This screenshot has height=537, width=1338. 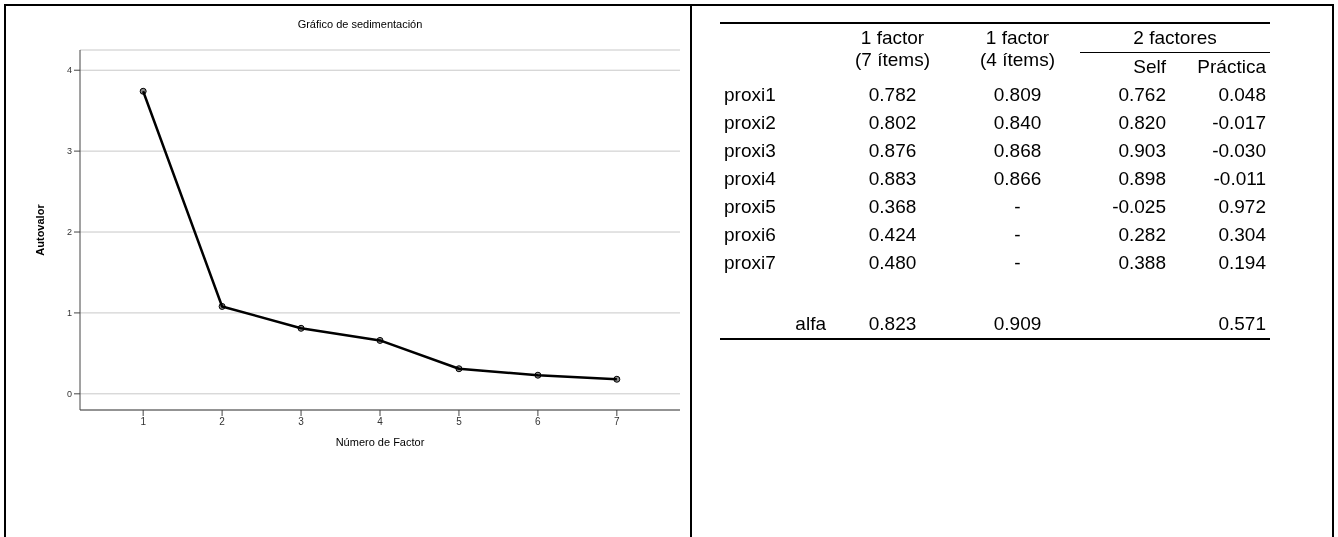 What do you see at coordinates (617, 422) in the screenshot?
I see `x-tick-label: 7` at bounding box center [617, 422].